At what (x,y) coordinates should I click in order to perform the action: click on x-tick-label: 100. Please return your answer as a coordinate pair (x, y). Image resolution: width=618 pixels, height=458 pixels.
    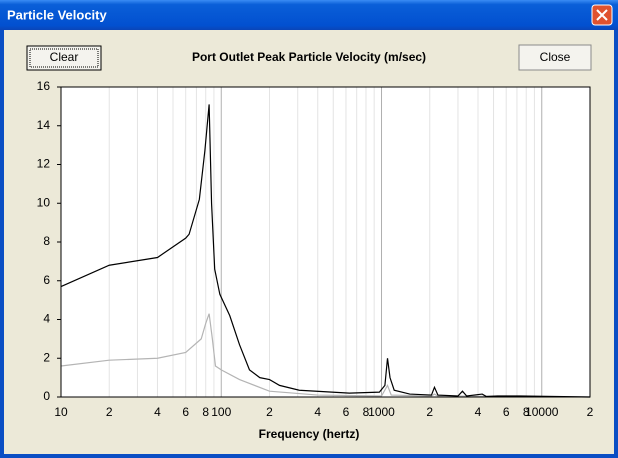
    Looking at the image, I should click on (221, 412).